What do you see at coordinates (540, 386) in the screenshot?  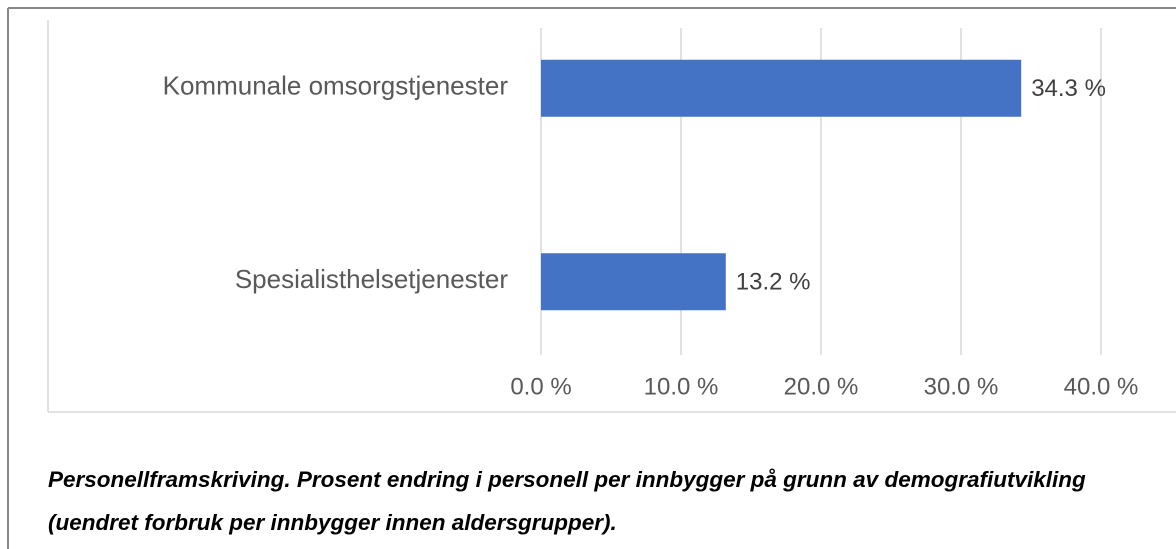 I see `x-tick-label: 0.0 %` at bounding box center [540, 386].